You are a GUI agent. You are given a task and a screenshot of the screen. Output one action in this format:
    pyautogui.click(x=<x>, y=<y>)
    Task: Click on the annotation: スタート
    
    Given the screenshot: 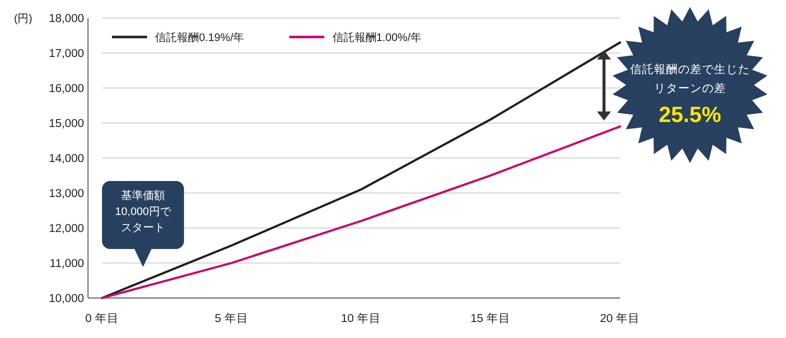 What is the action you would take?
    pyautogui.click(x=143, y=228)
    